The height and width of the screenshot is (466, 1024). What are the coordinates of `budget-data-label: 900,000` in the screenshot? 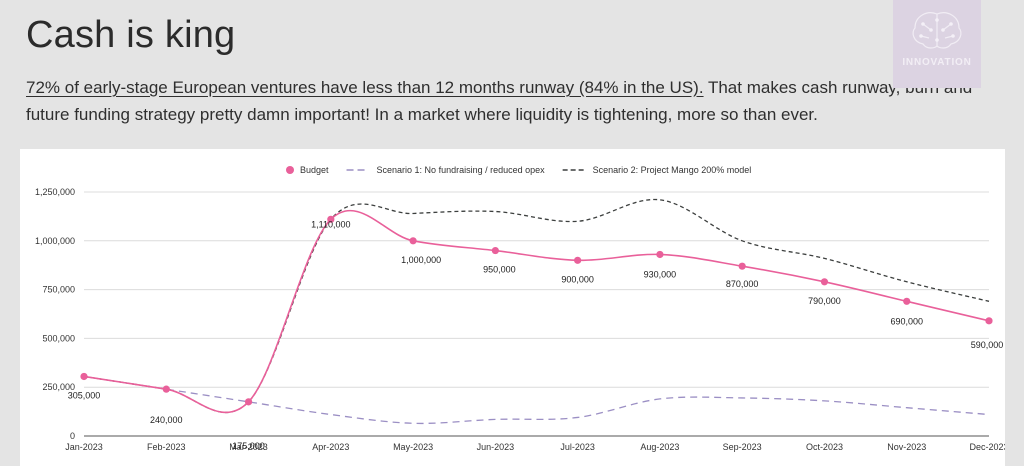 It's located at (577, 279).